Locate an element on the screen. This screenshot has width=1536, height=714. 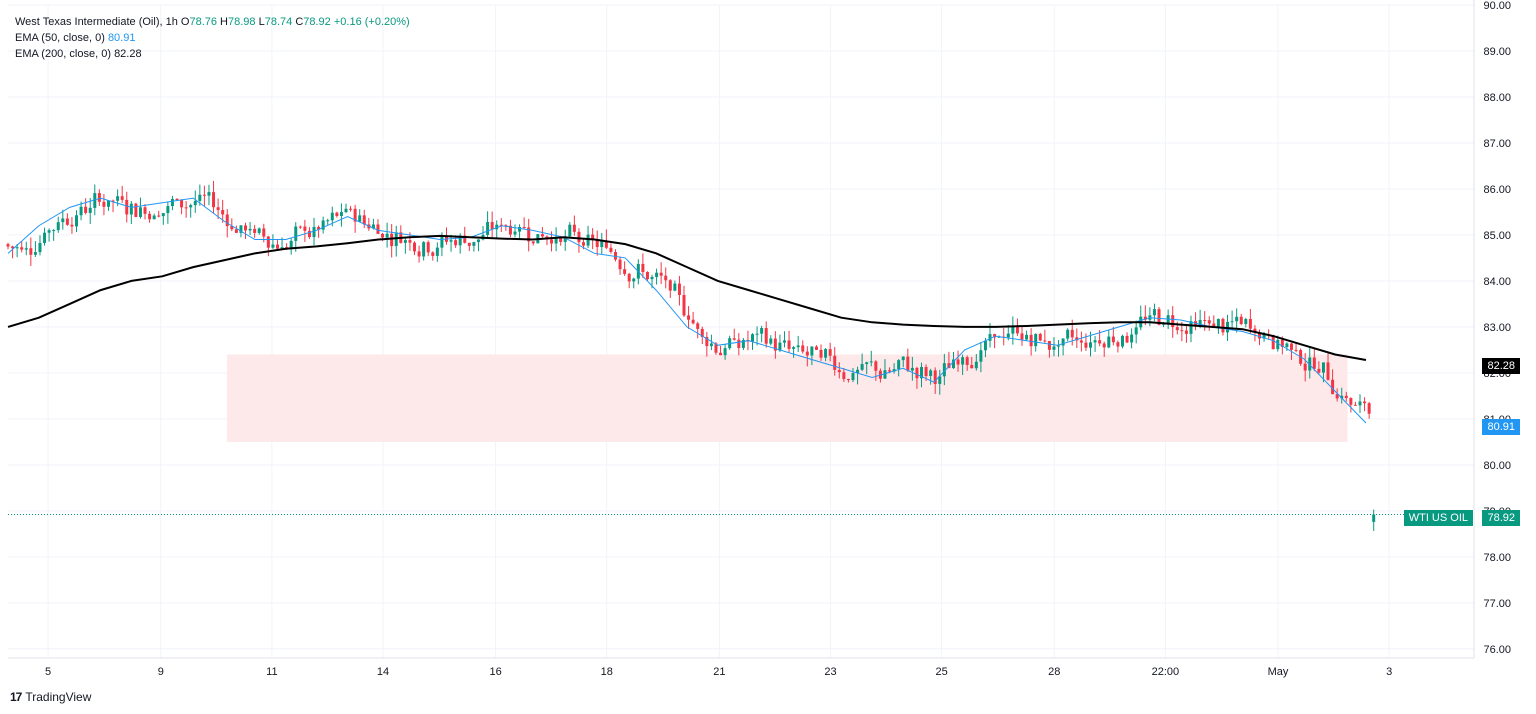
y-tick-label: 86.00 is located at coordinates (1497, 190).